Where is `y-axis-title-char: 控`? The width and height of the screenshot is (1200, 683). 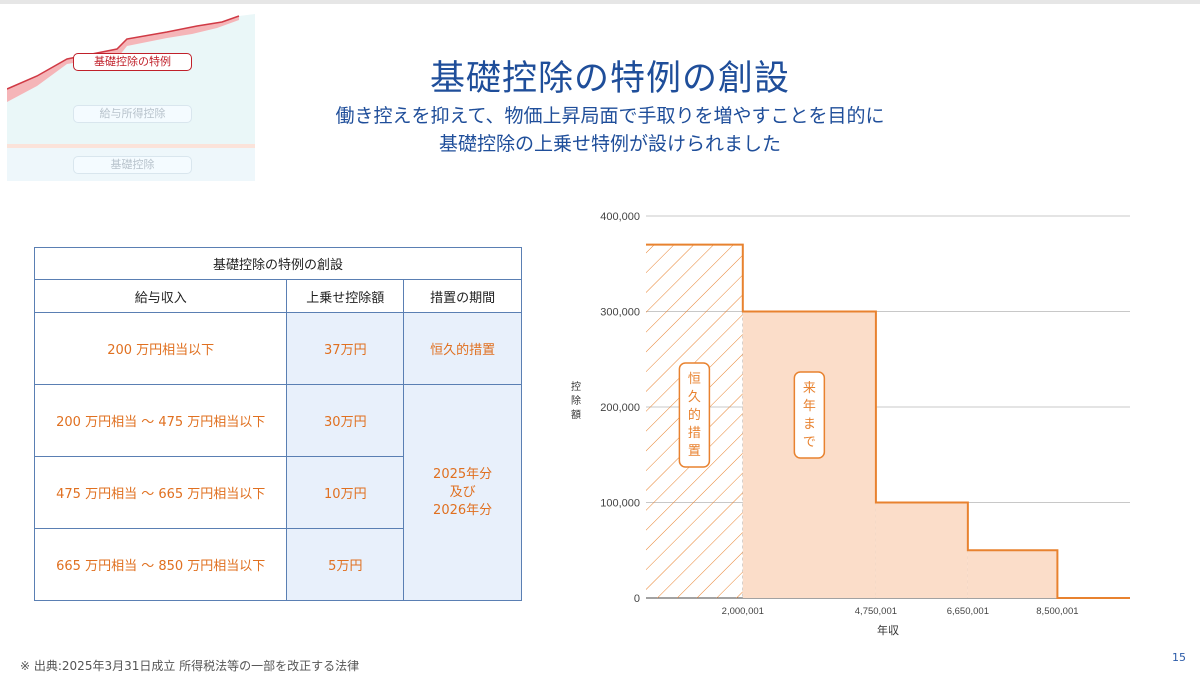 y-axis-title-char: 控 is located at coordinates (576, 386).